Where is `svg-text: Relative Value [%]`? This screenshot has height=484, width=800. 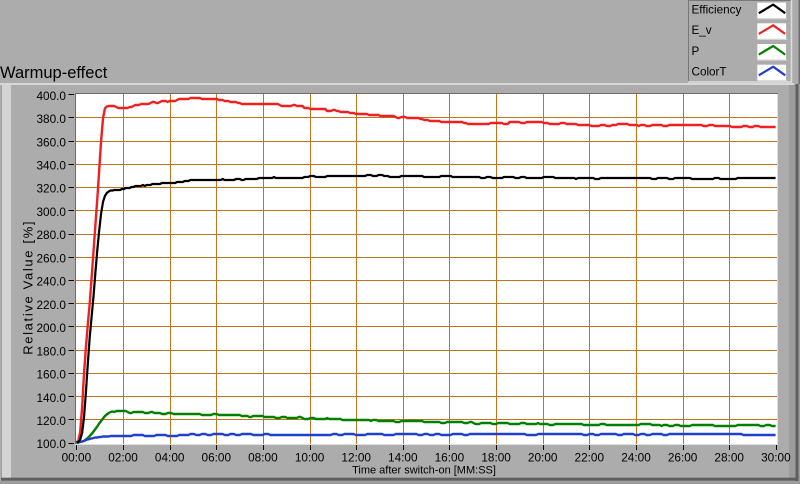 svg-text: Relative Value [%] is located at coordinates (28, 287).